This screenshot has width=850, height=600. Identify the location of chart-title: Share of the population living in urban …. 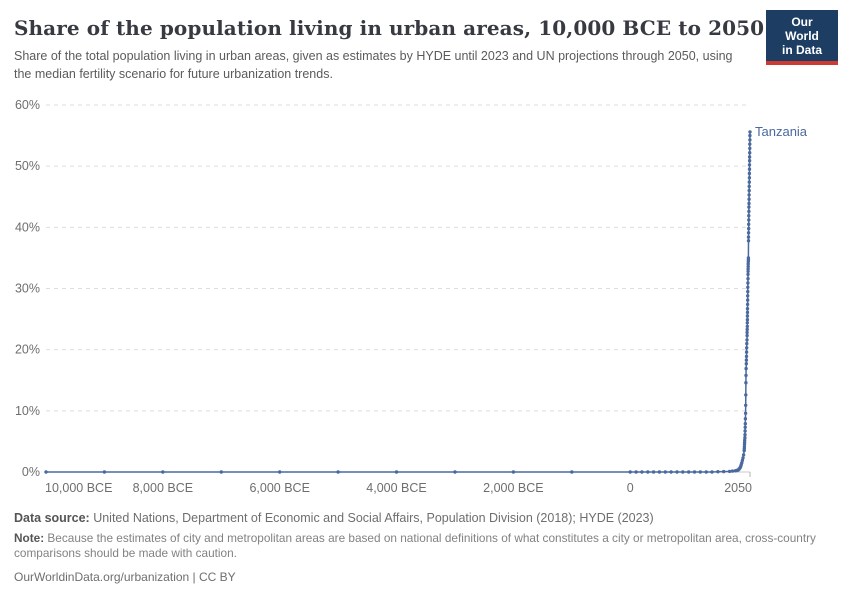
(389, 28).